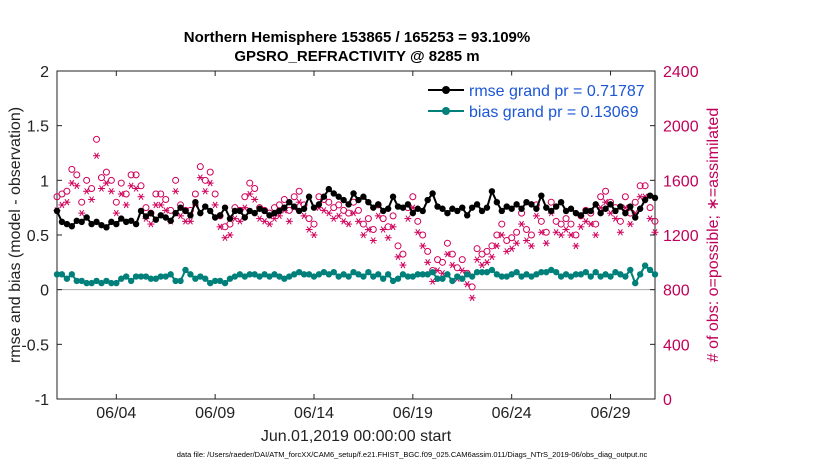  Describe the element at coordinates (446, 90) in the screenshot. I see `legend-rmse-marker` at that location.